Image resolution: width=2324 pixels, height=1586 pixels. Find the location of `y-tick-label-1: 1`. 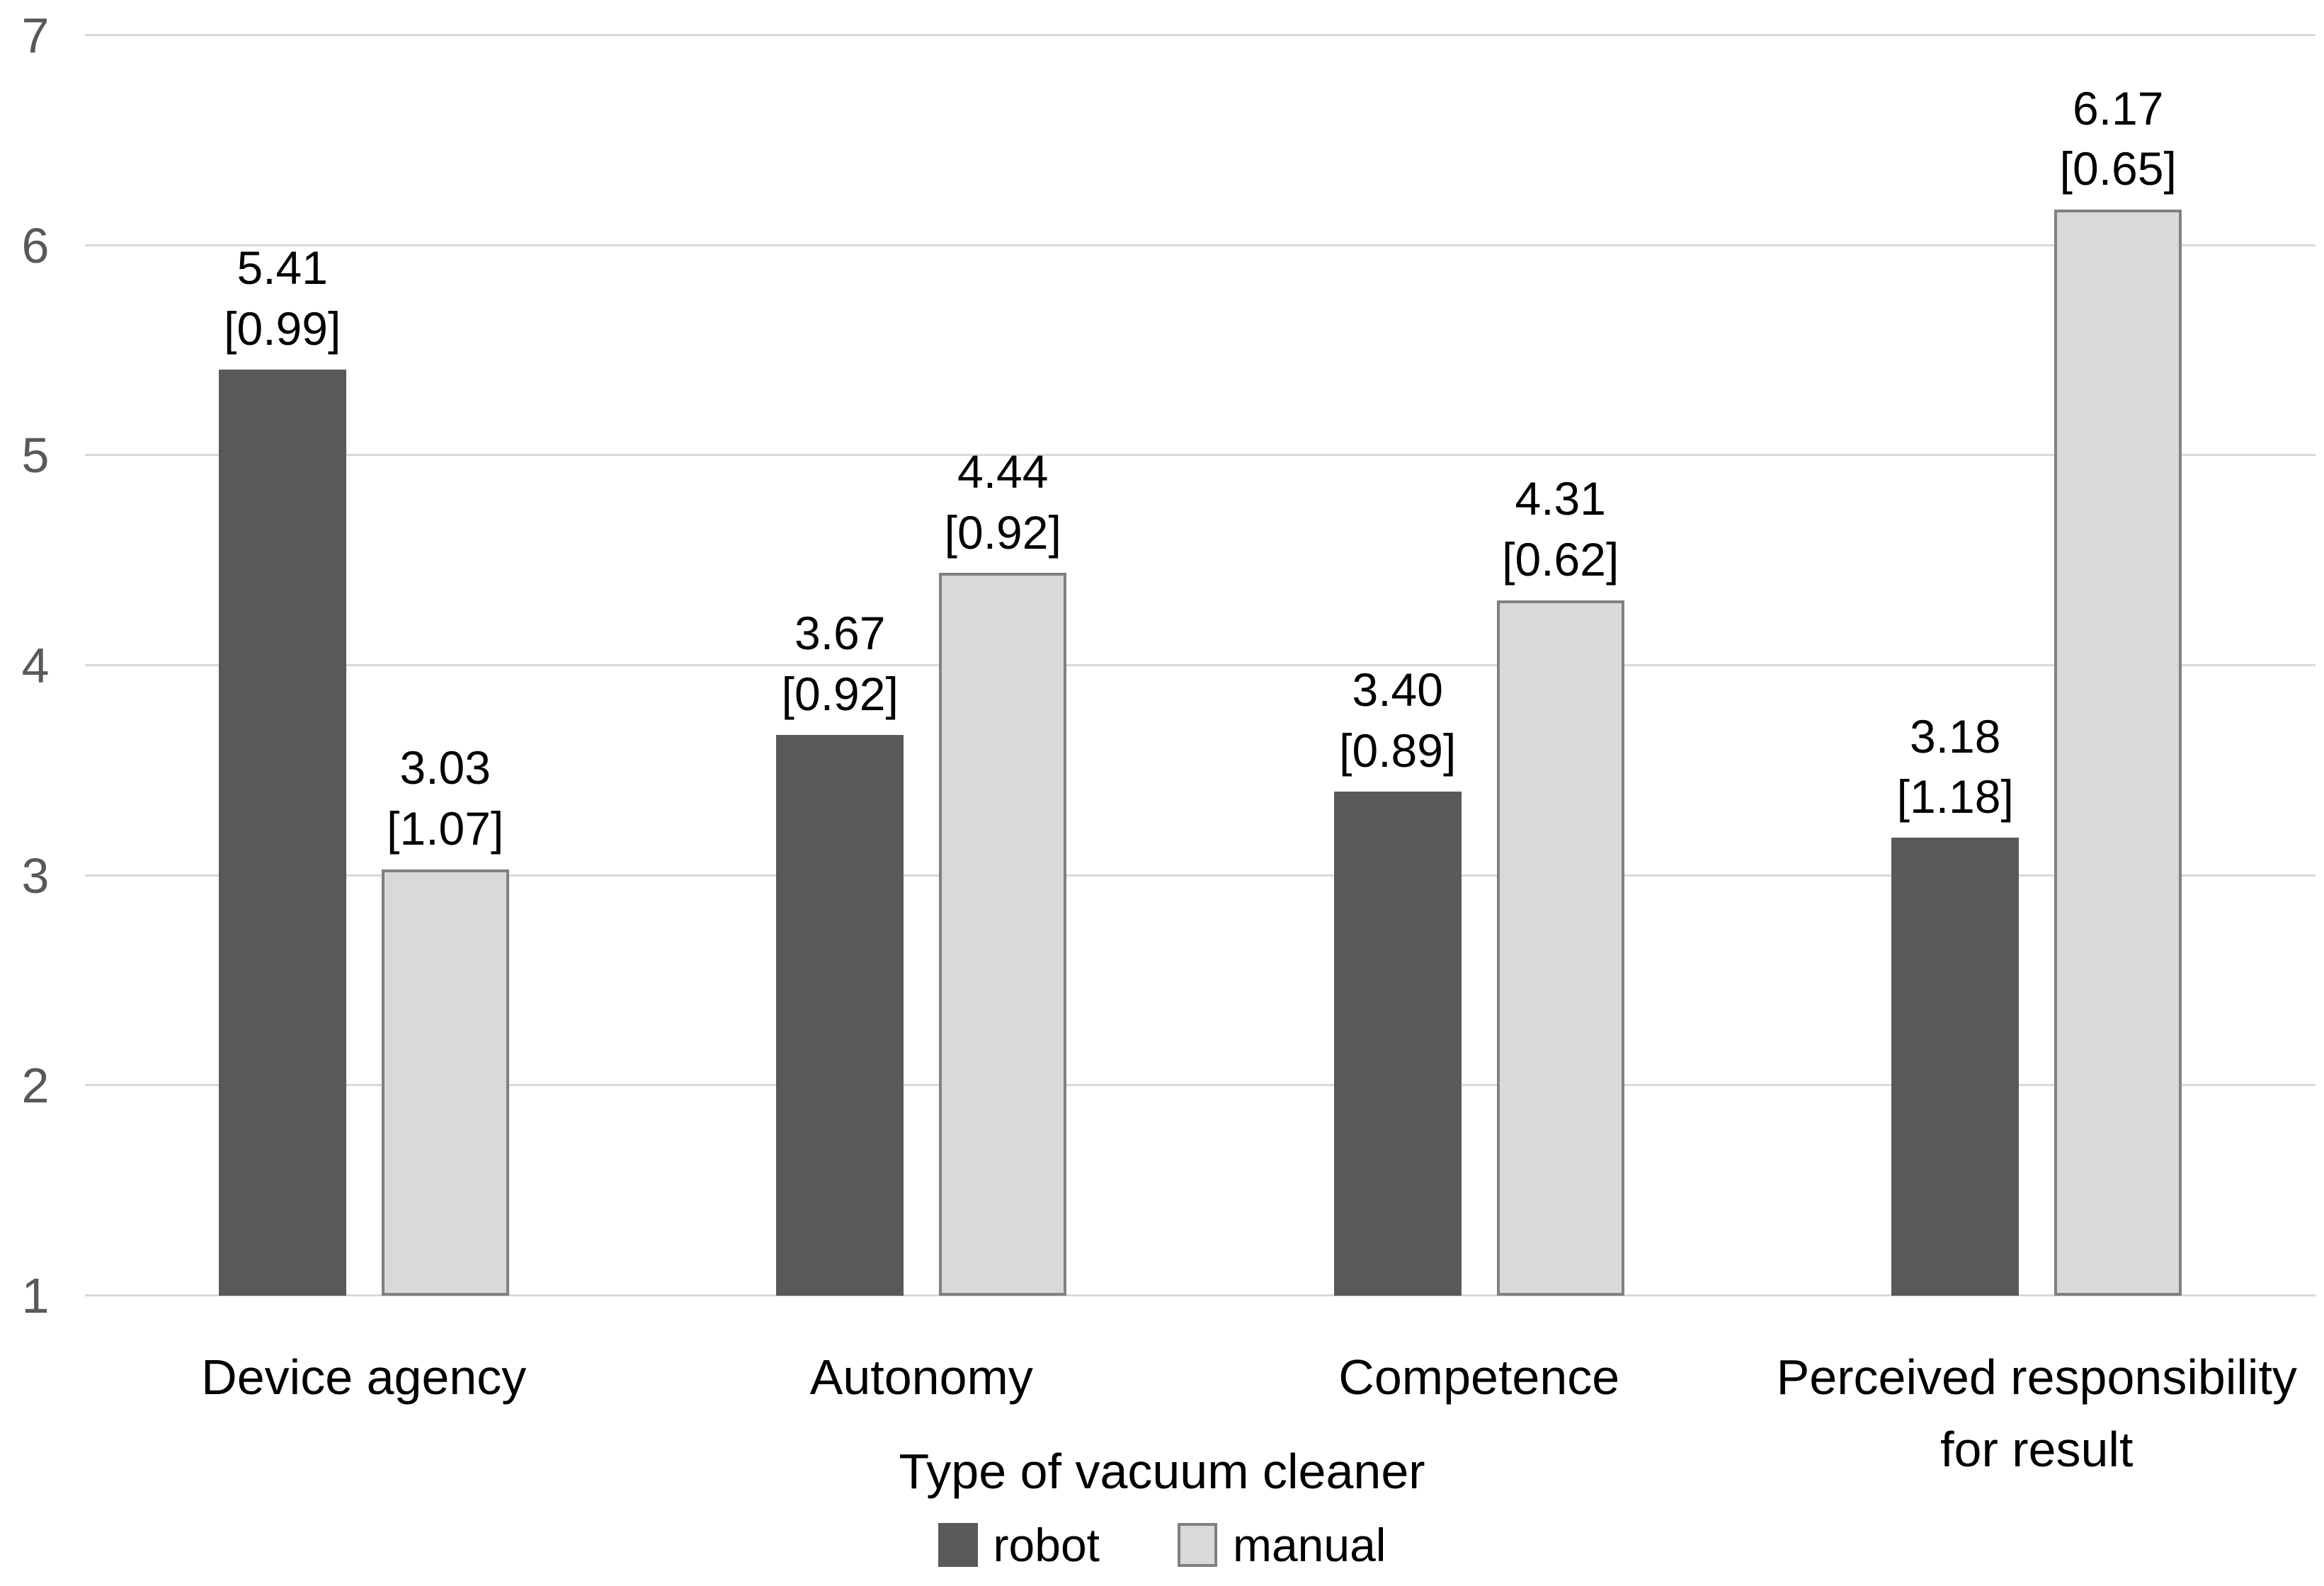

y-tick-label-1: 1 is located at coordinates (35, 1295).